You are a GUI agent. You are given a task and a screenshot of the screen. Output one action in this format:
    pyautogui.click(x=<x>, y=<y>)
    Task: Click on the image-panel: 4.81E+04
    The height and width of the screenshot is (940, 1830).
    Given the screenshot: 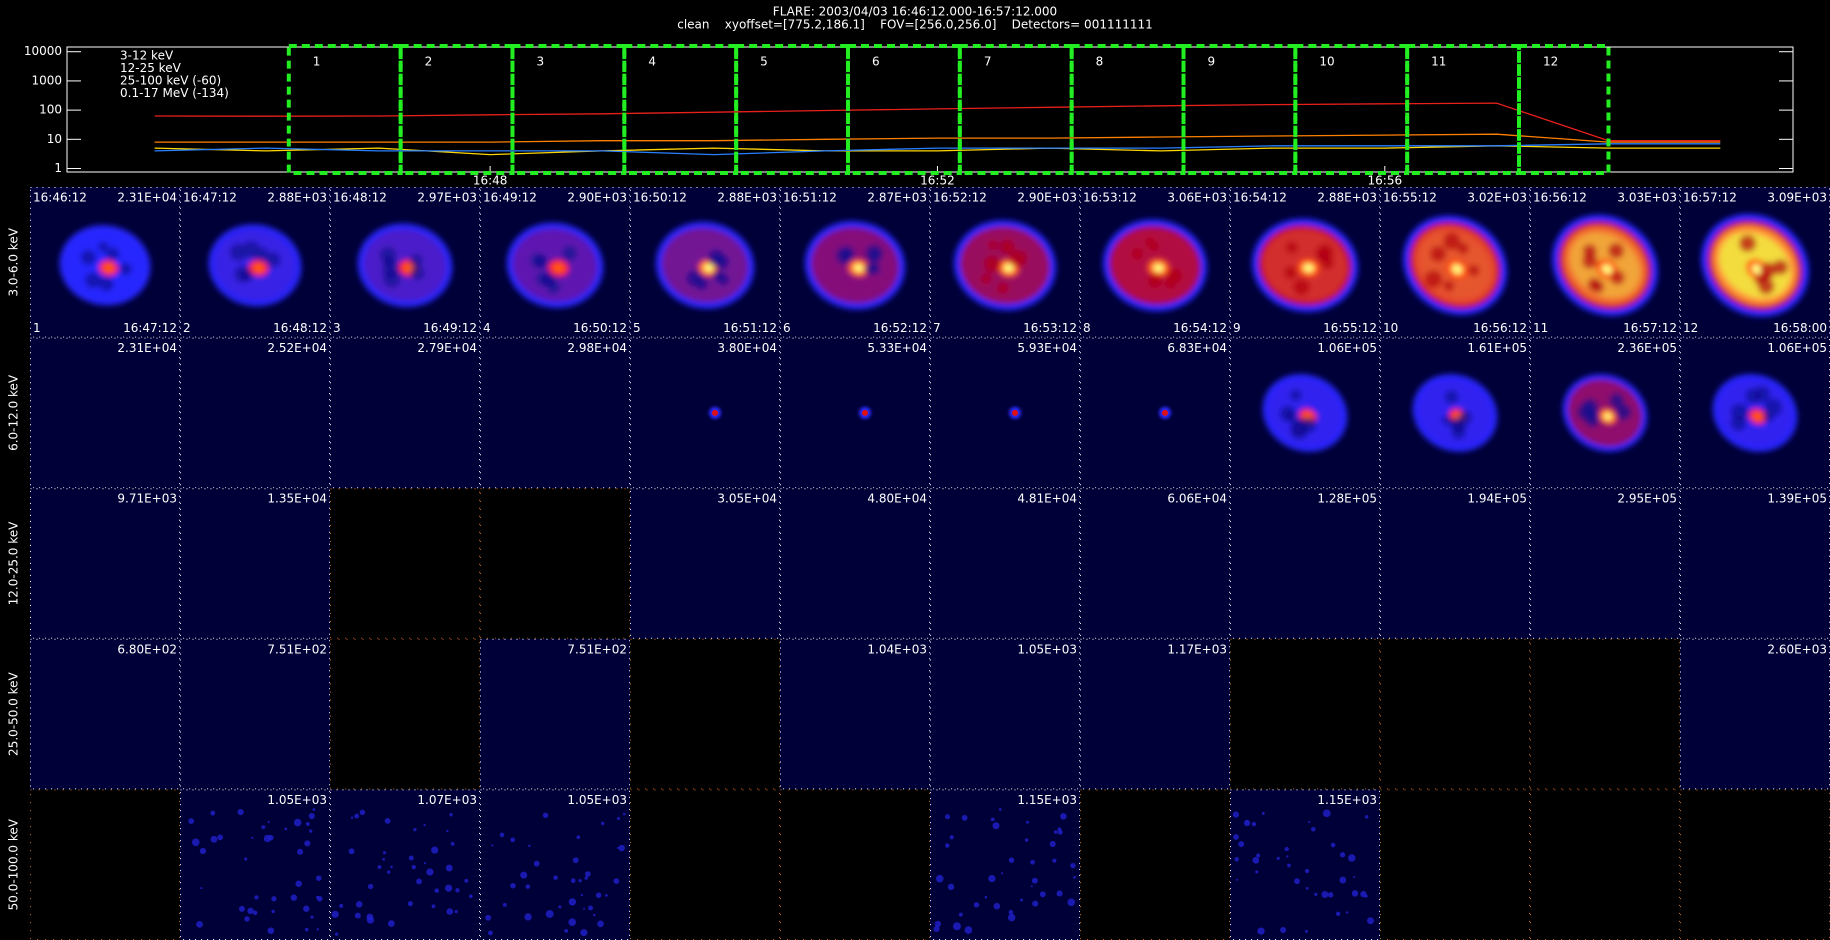 What is the action you would take?
    pyautogui.click(x=1005, y=563)
    